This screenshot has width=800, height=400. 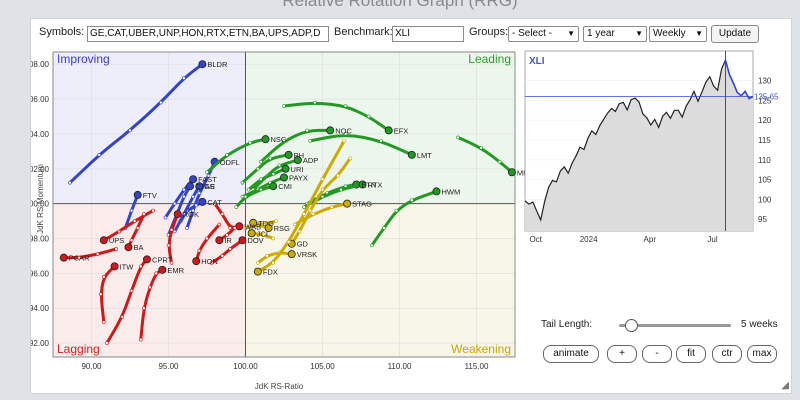 What do you see at coordinates (135, 232) in the screenshot?
I see `tail-ba` at bounding box center [135, 232].